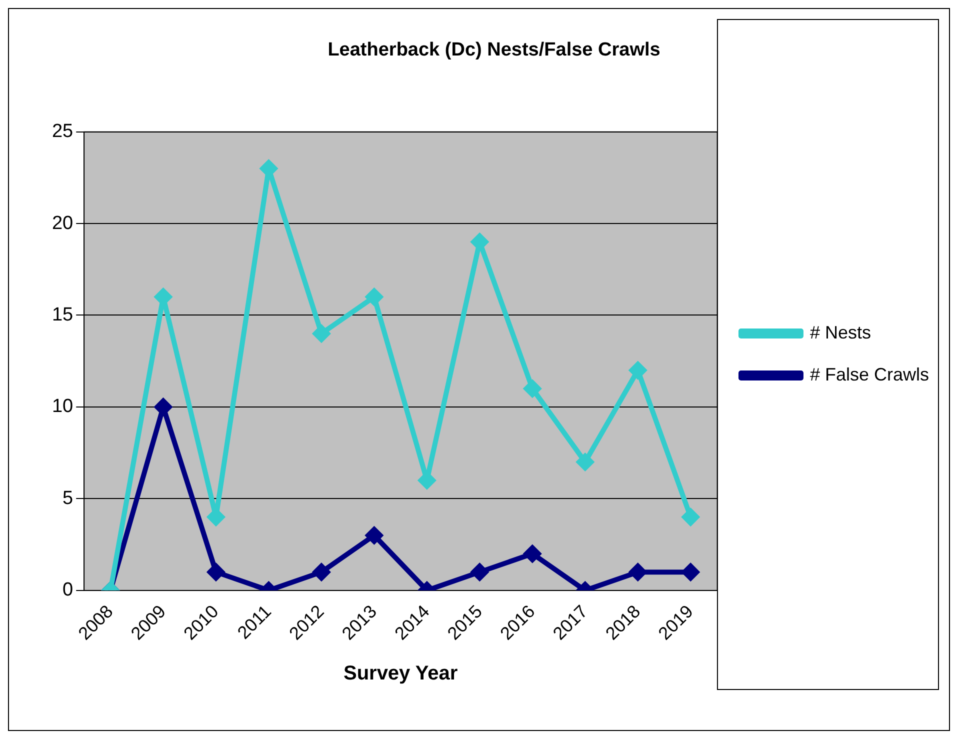 The width and height of the screenshot is (958, 739). Describe the element at coordinates (63, 407) in the screenshot. I see `y-tick-label: 10` at that location.